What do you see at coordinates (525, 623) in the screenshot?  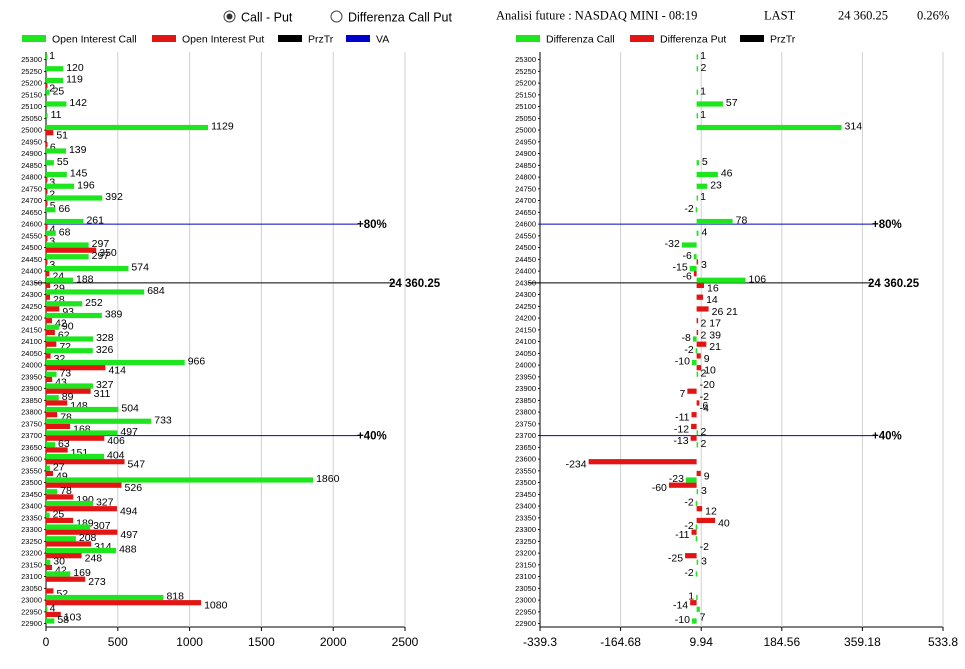 I see `y-tick-label: 22900` at bounding box center [525, 623].